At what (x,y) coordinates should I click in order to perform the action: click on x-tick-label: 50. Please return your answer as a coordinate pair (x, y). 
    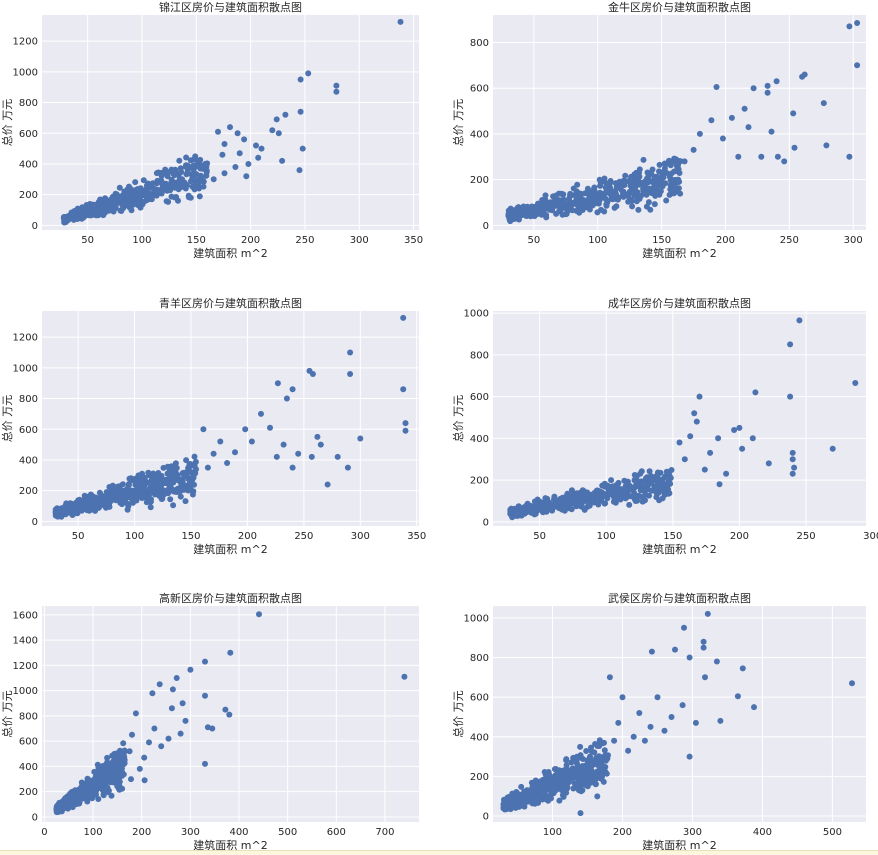
    Looking at the image, I should click on (87, 240).